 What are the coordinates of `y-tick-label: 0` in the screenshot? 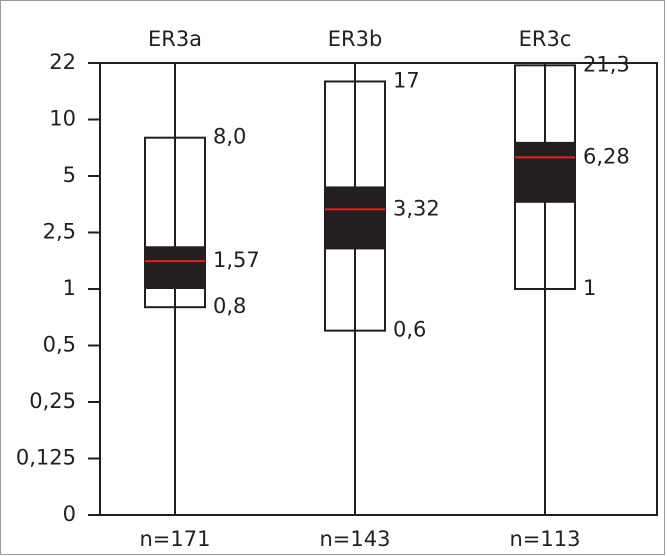 It's located at (69, 514).